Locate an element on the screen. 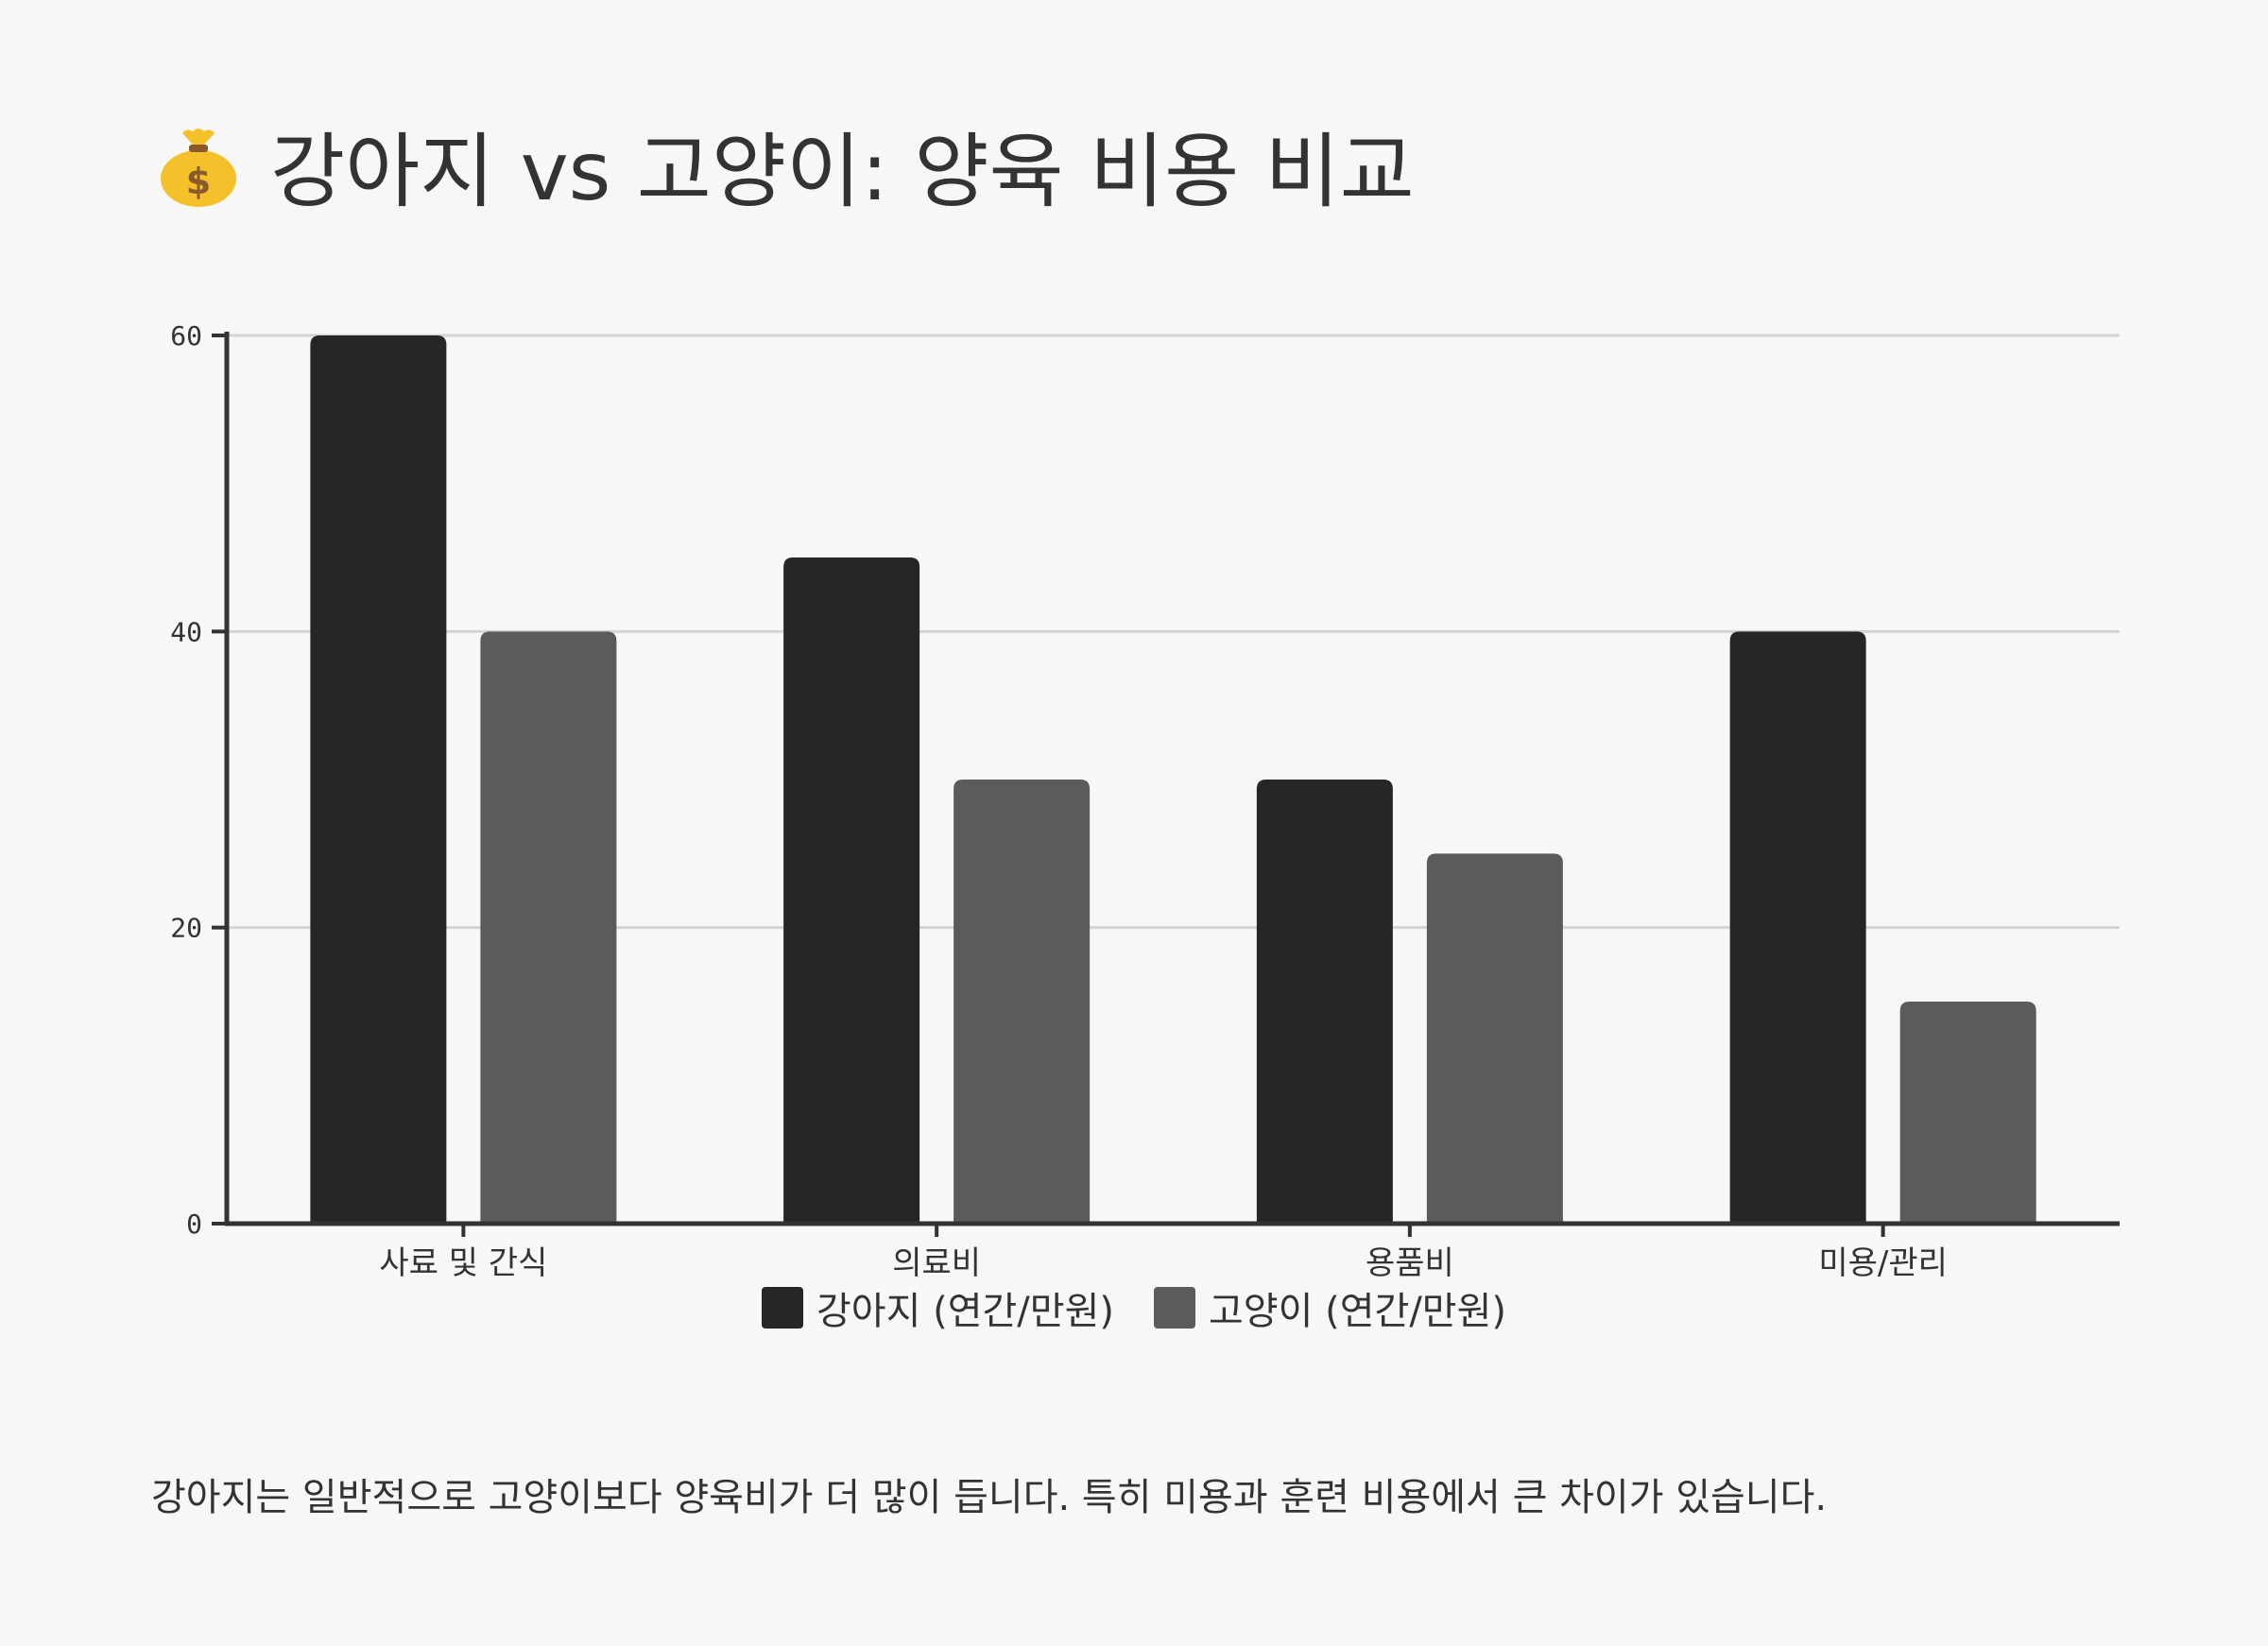  legend-swatch-dog is located at coordinates (782, 1308).